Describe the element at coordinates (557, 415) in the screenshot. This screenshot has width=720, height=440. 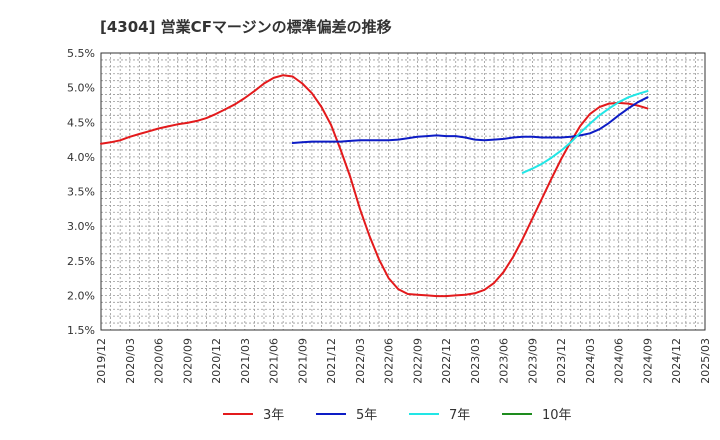
I see `legend-label: 10年` at that location.